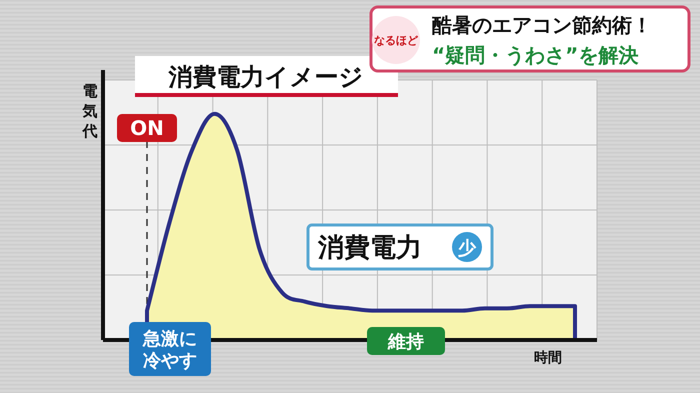 The width and height of the screenshot is (700, 393). What do you see at coordinates (548, 358) in the screenshot?
I see `x-axis-title: 時間` at bounding box center [548, 358].